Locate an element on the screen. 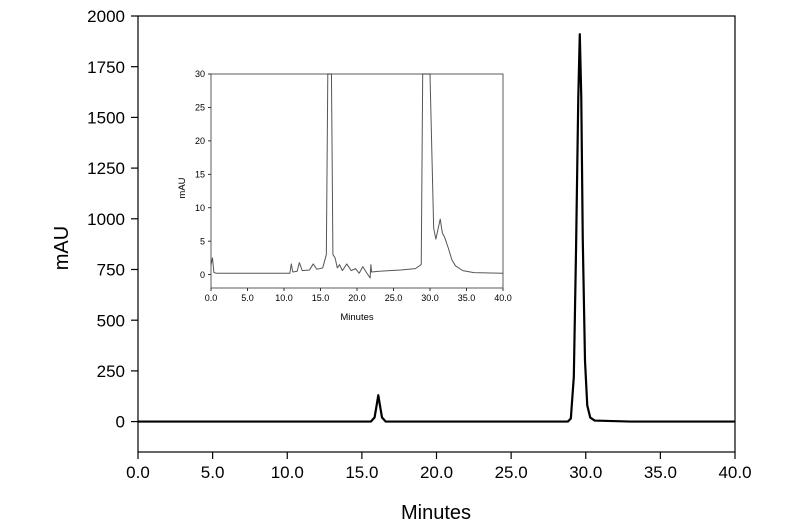  inset-x-ticks: 0.0 5.0 10.0 15.0 20.0 25.0 30.0 35.0 40.0 is located at coordinates (358, 295).